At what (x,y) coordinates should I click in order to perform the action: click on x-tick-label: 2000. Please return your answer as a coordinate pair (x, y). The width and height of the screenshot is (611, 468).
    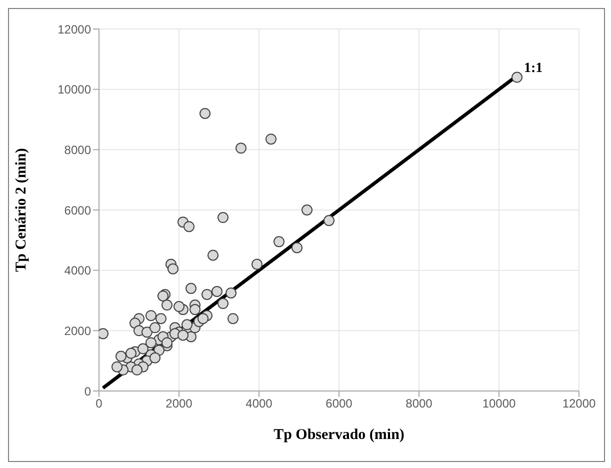
    Looking at the image, I should click on (179, 403).